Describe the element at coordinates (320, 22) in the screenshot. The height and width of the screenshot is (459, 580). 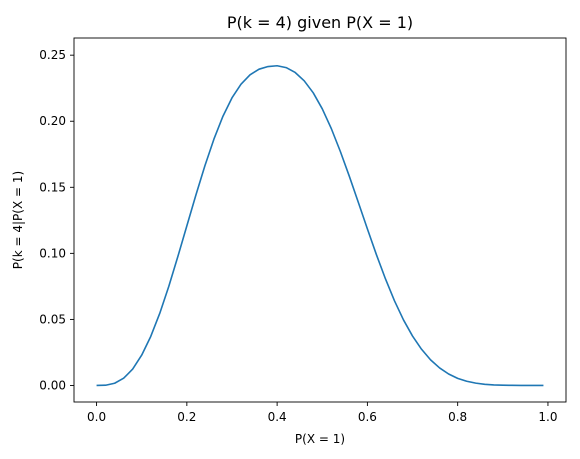
I see `chart-title: P(k = 4) given P(X = 1)` at that location.